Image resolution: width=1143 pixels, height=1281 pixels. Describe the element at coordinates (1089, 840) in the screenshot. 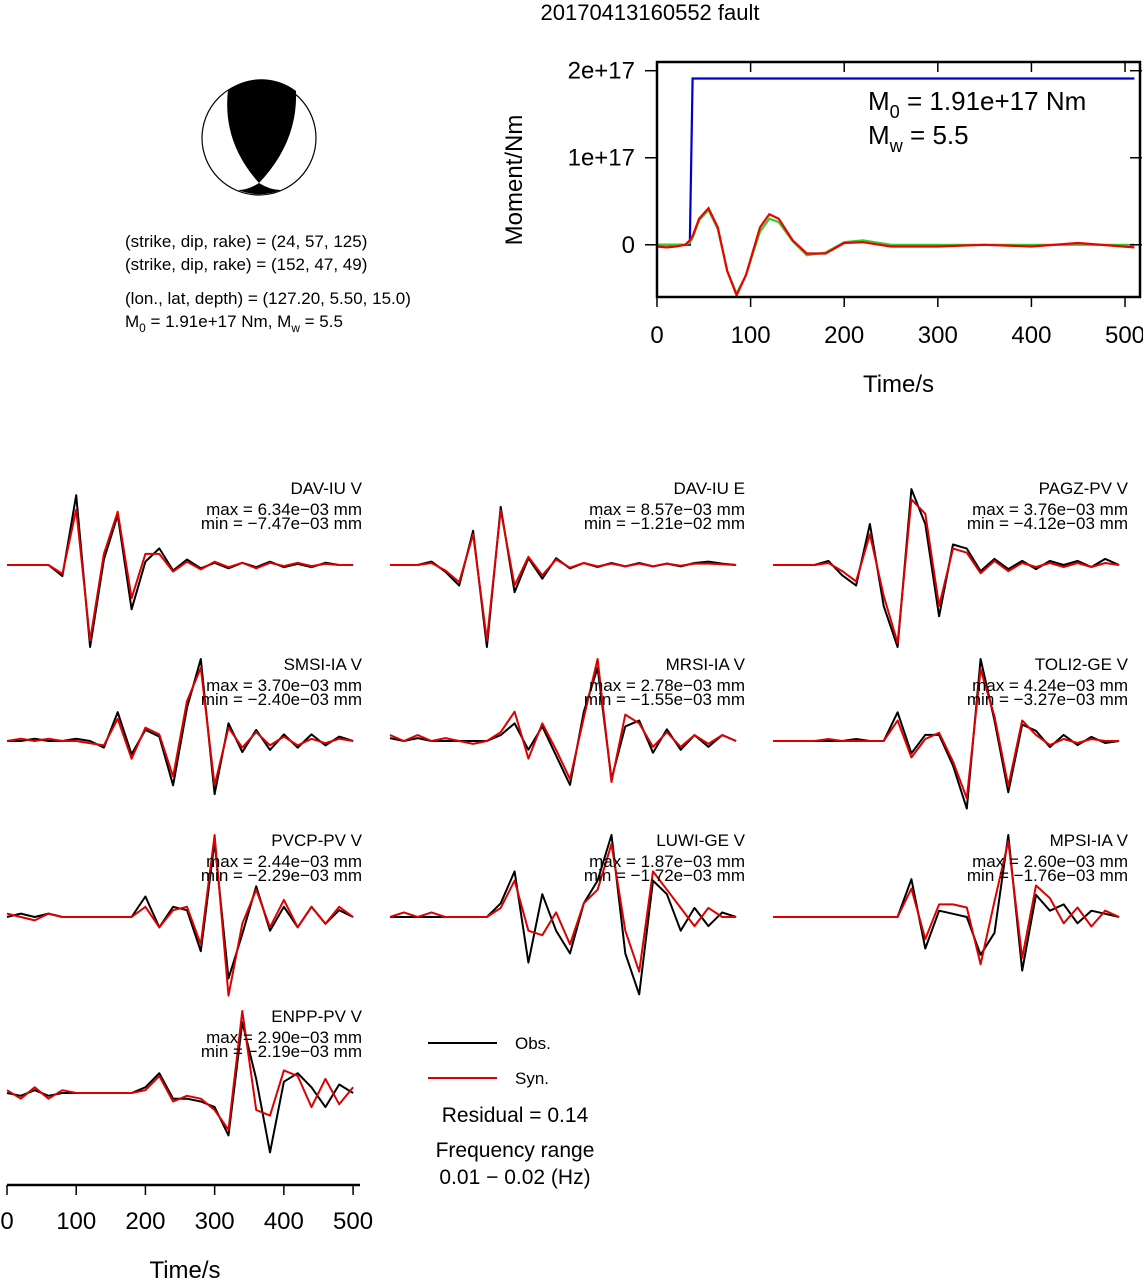

I see `station-name: MPSI-IA V` at that location.